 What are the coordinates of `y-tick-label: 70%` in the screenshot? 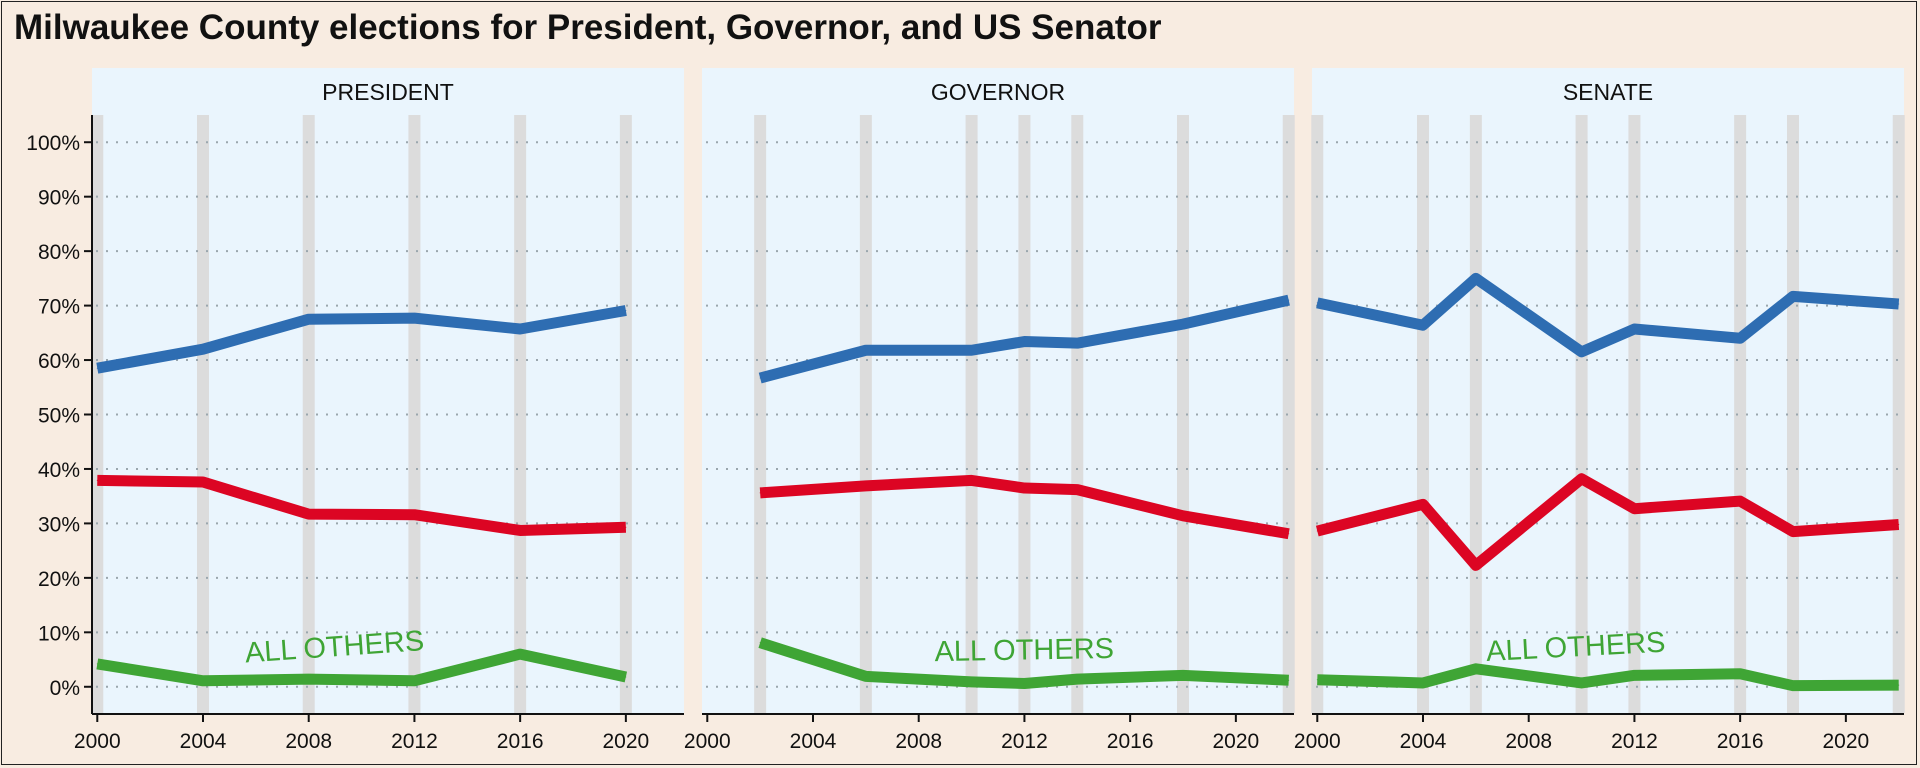 It's located at (59, 307).